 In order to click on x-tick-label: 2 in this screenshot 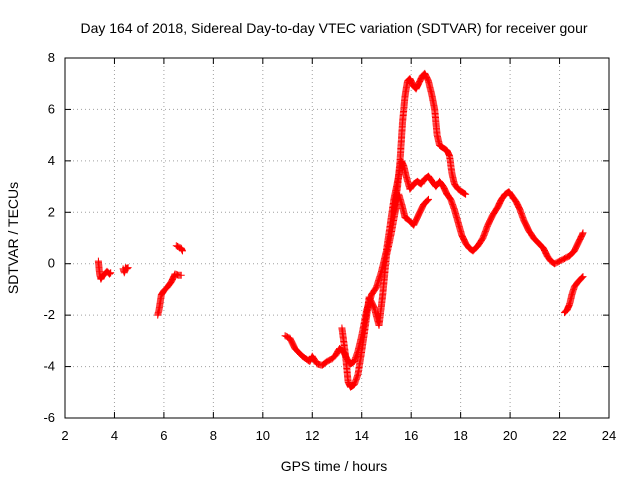, I will do `click(64, 435)`.